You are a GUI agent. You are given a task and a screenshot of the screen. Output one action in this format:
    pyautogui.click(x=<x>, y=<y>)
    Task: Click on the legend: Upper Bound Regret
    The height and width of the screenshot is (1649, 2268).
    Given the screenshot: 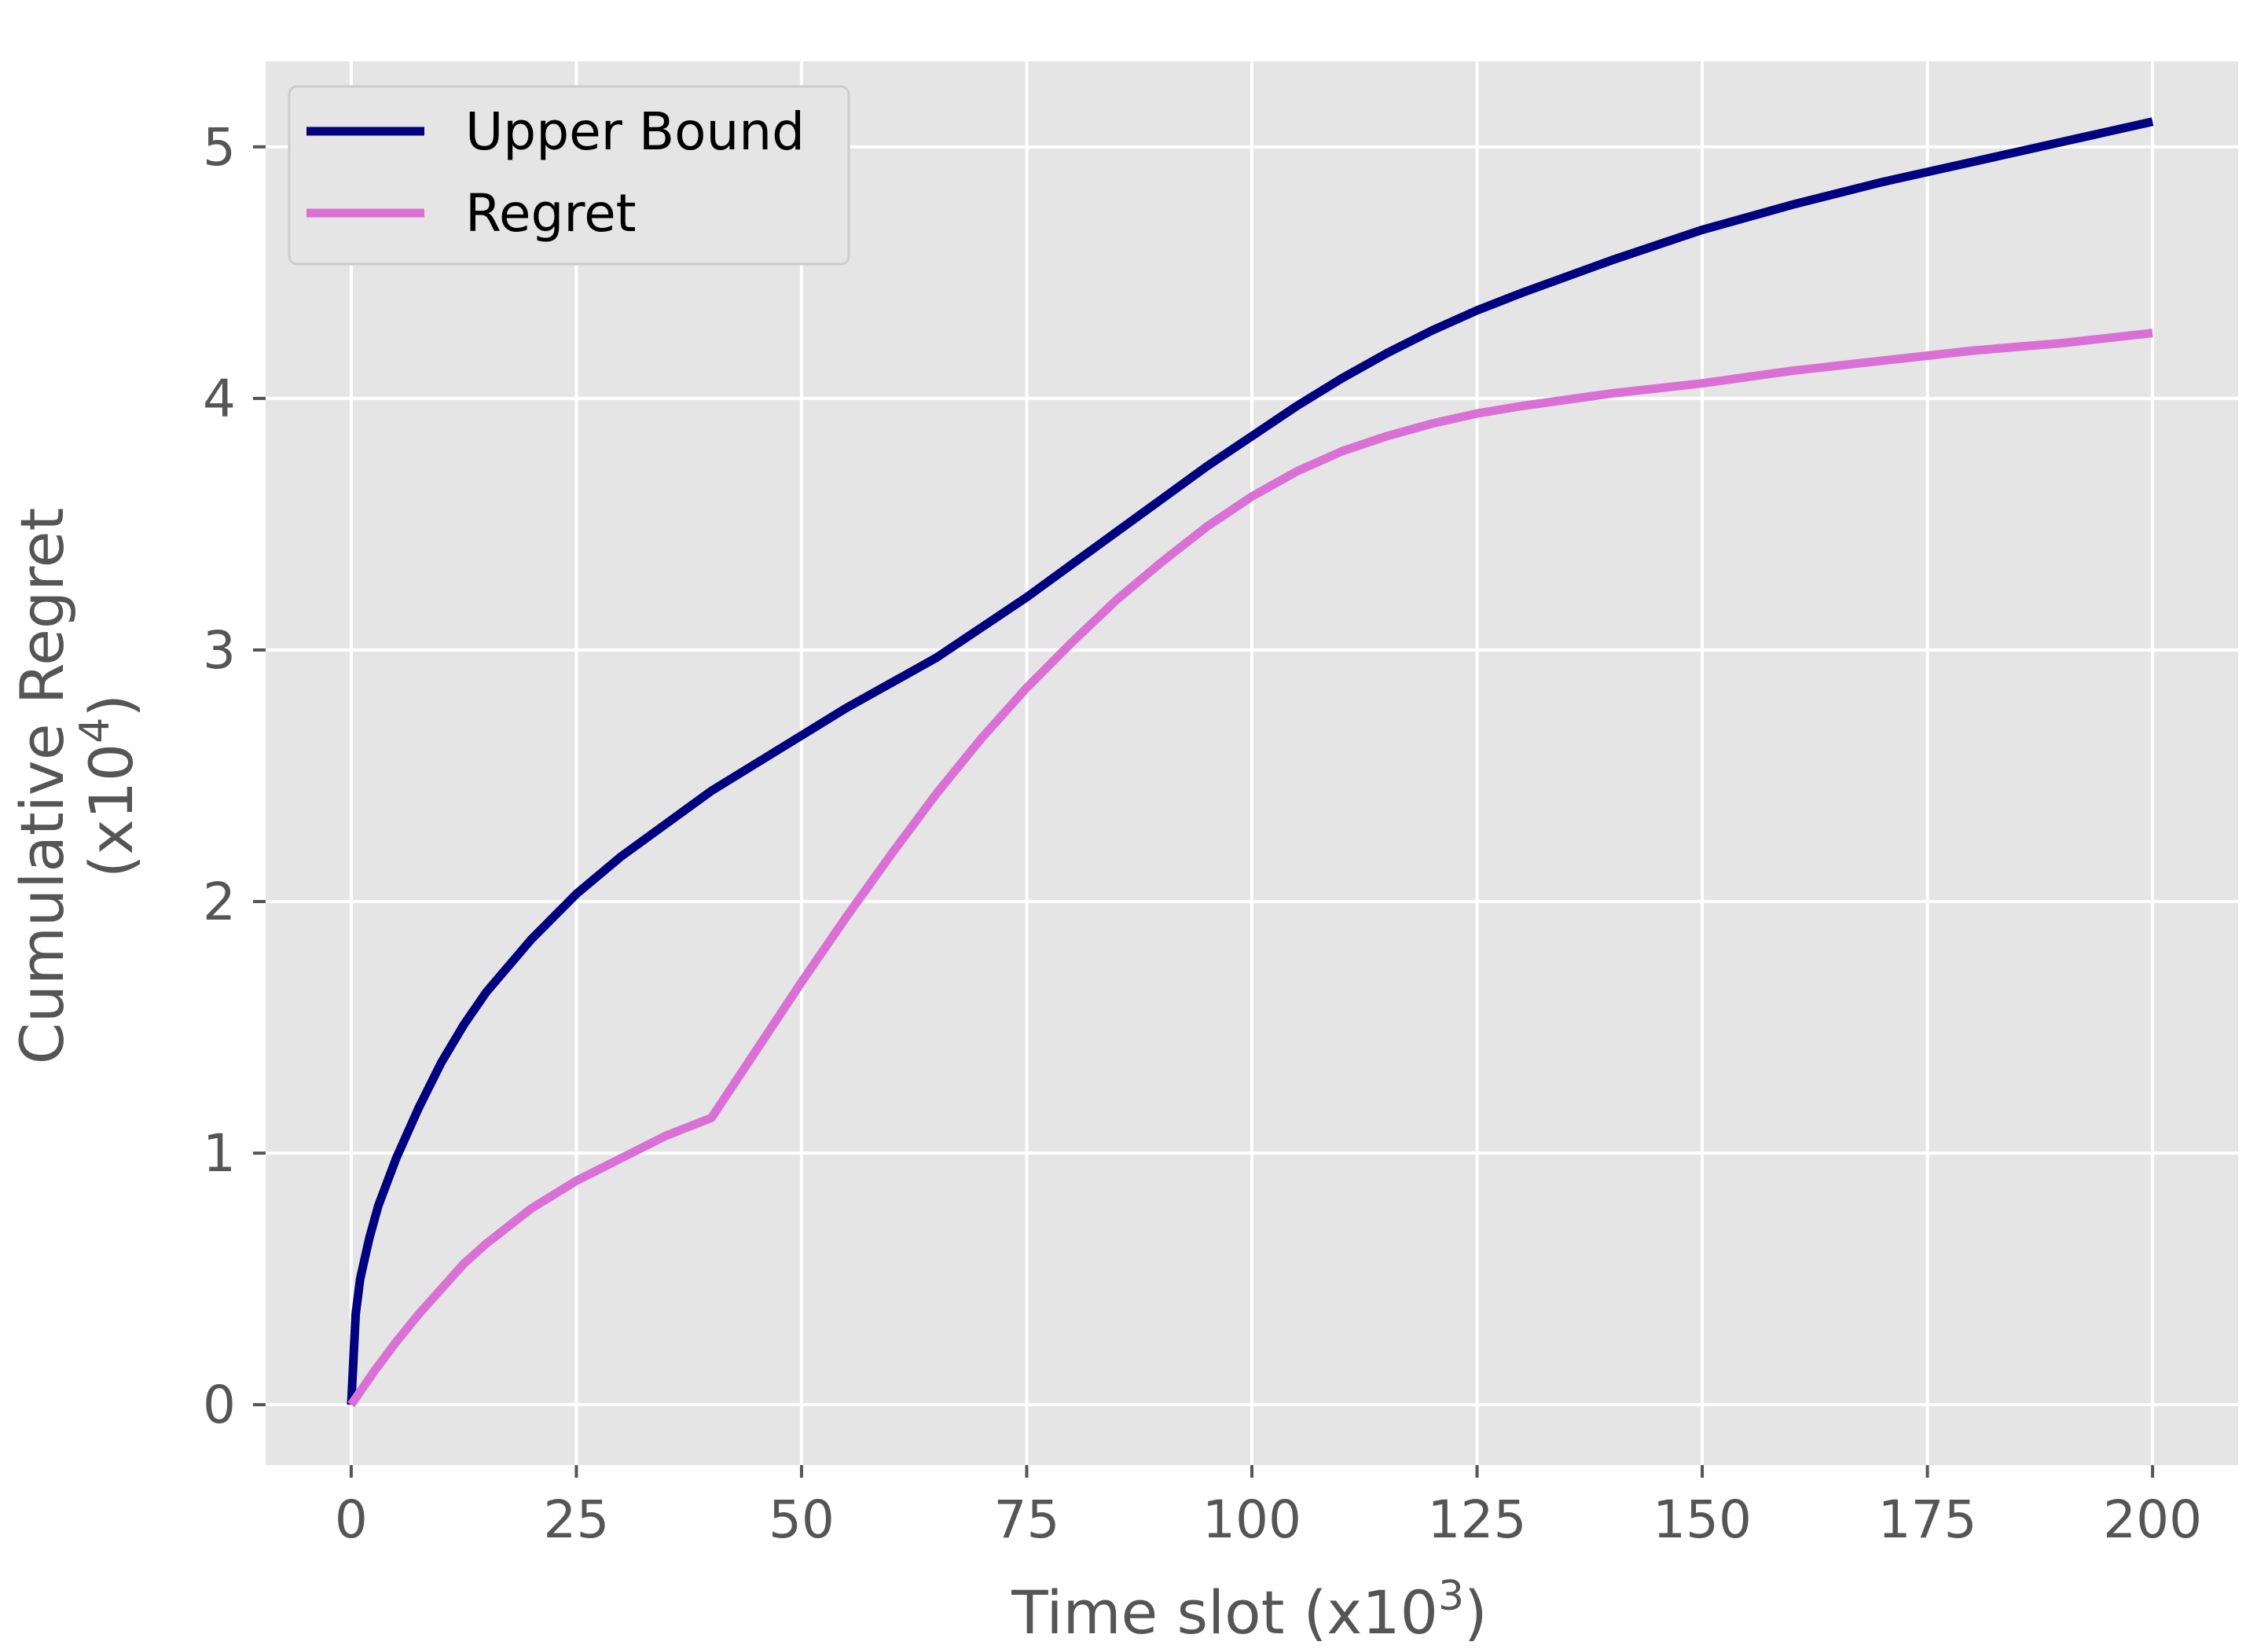 What is the action you would take?
    pyautogui.click(x=569, y=175)
    